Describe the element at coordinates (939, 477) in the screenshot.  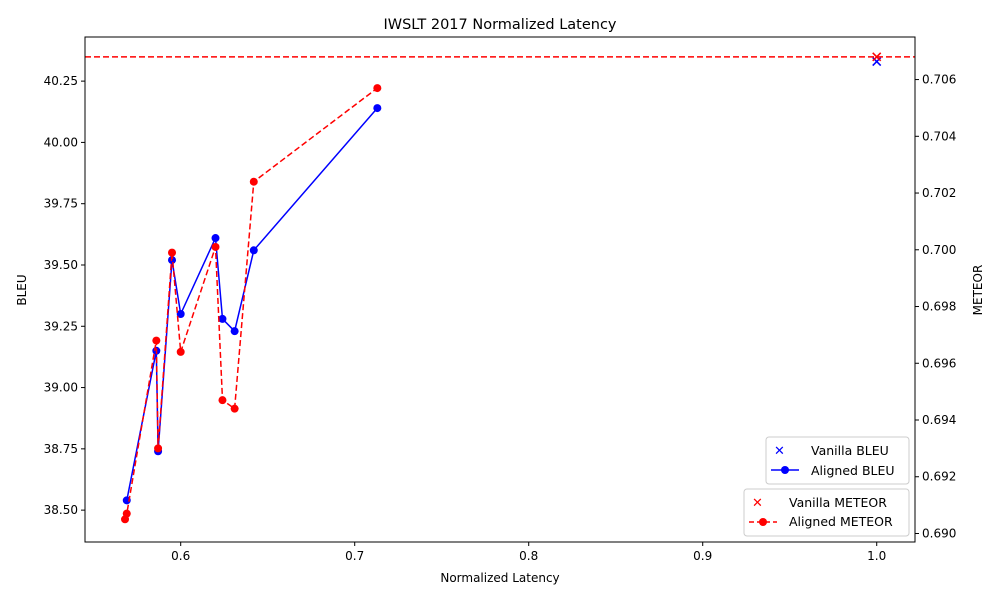
I see `y2-tick-label: 0.692` at that location.